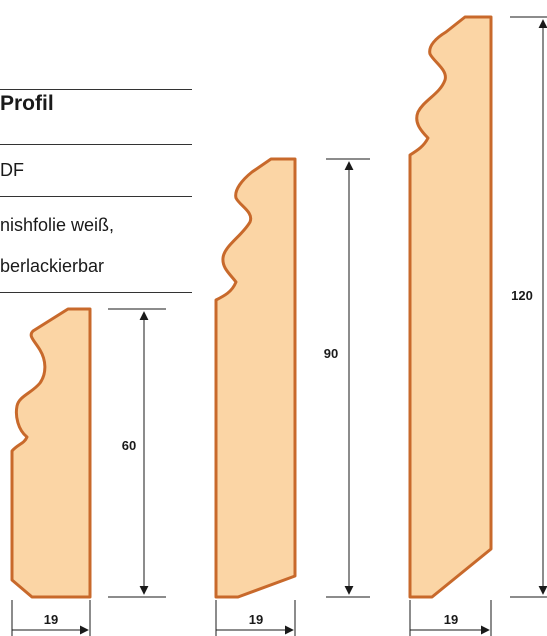 This screenshot has height=636, width=547. I want to click on profile-120-shape, so click(450, 307).